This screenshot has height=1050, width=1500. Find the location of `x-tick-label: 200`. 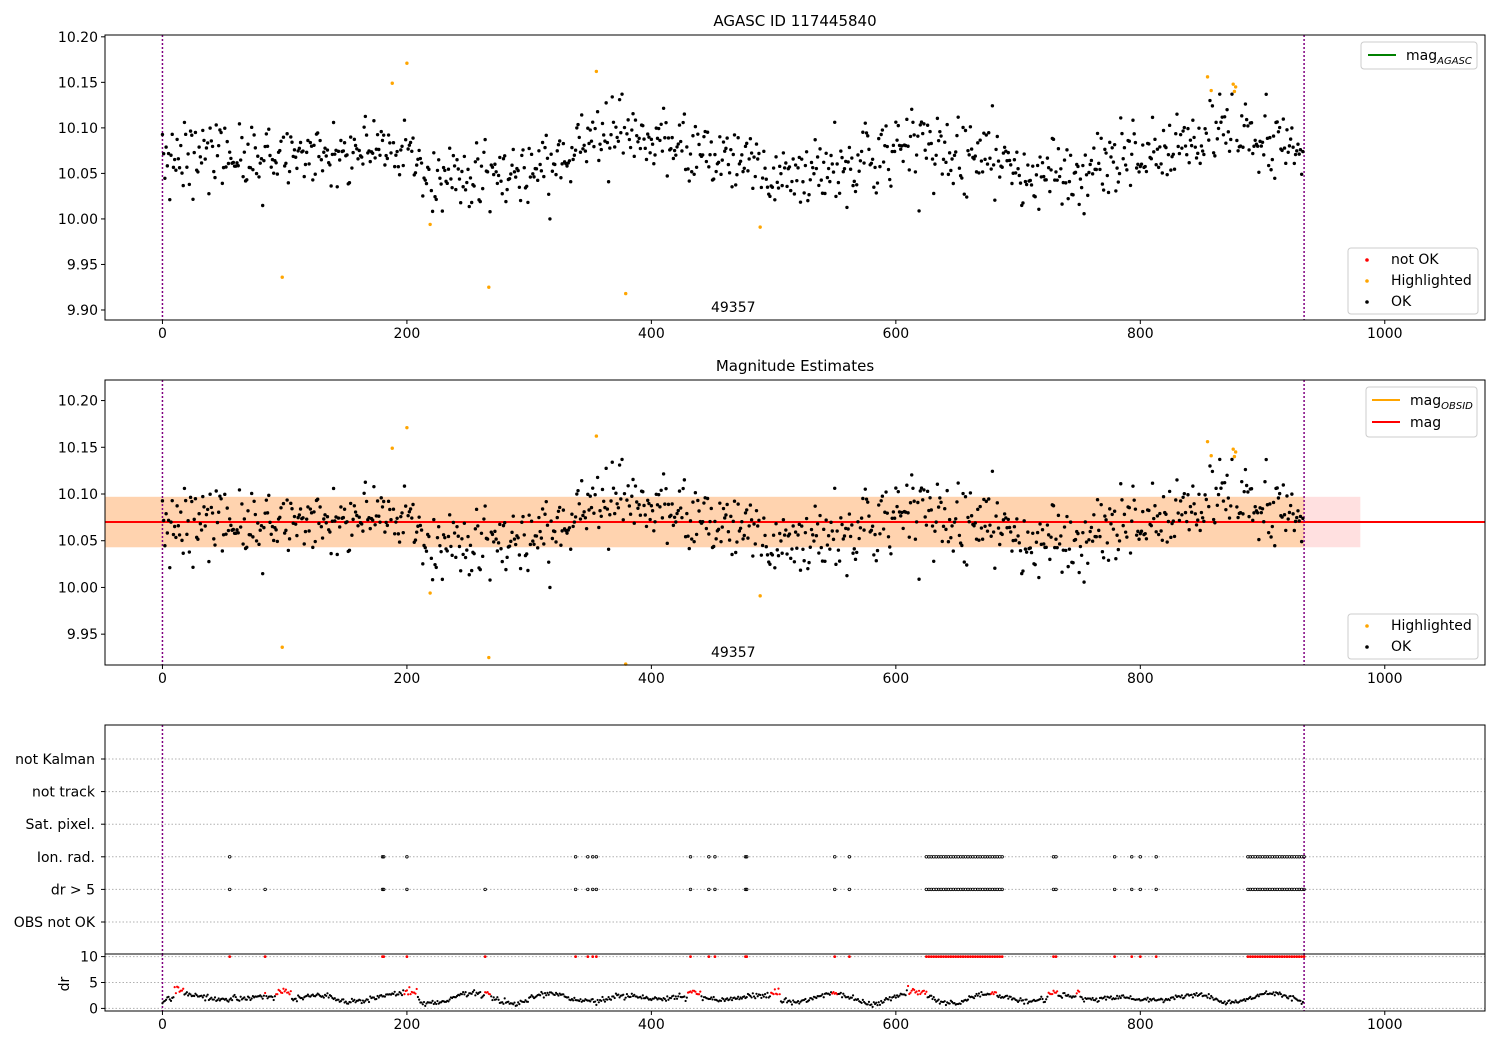

x-tick-label: 200 is located at coordinates (407, 334).